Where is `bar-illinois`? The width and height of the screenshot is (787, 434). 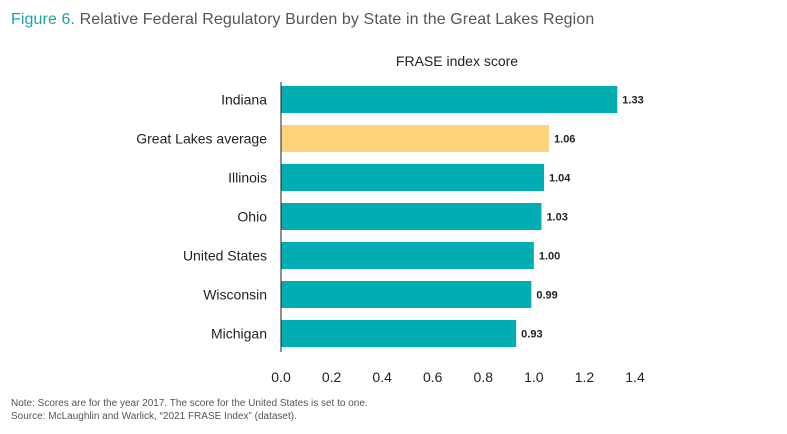 bar-illinois is located at coordinates (412, 177).